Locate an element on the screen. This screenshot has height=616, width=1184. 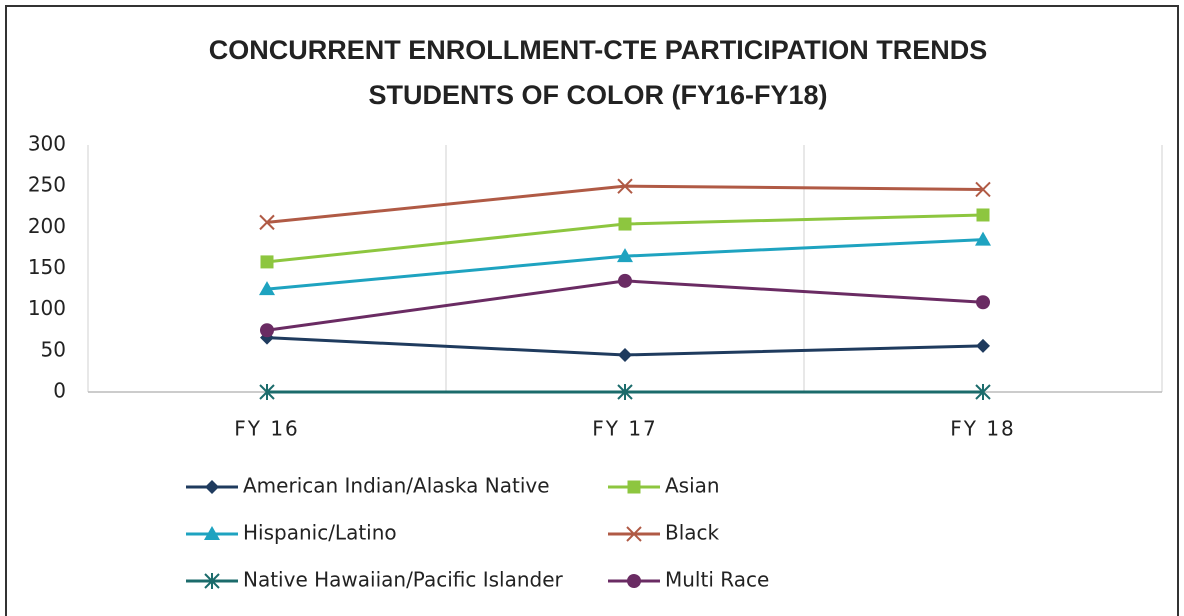
legend-label: Native Hawaiian/Pacific Islander is located at coordinates (403, 580).